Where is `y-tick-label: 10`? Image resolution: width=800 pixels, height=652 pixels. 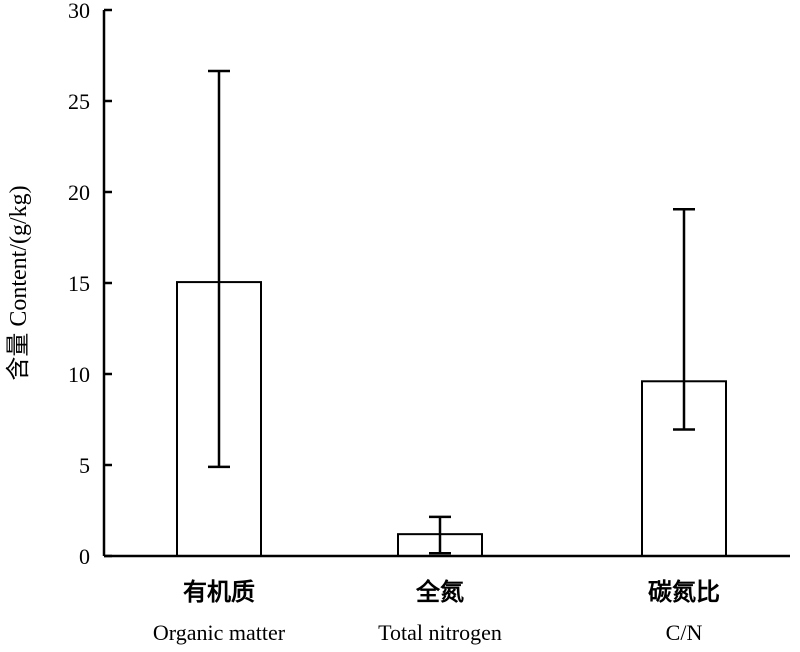 y-tick-label: 10 is located at coordinates (79, 374).